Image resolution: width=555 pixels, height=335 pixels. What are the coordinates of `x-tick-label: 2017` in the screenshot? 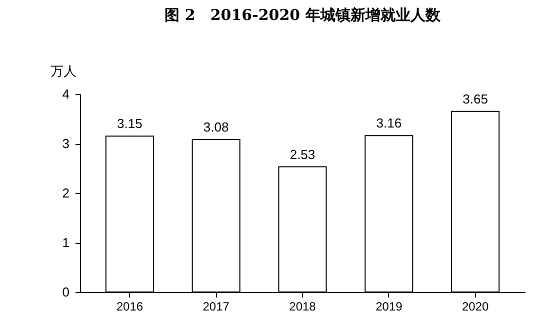 It's located at (216, 307).